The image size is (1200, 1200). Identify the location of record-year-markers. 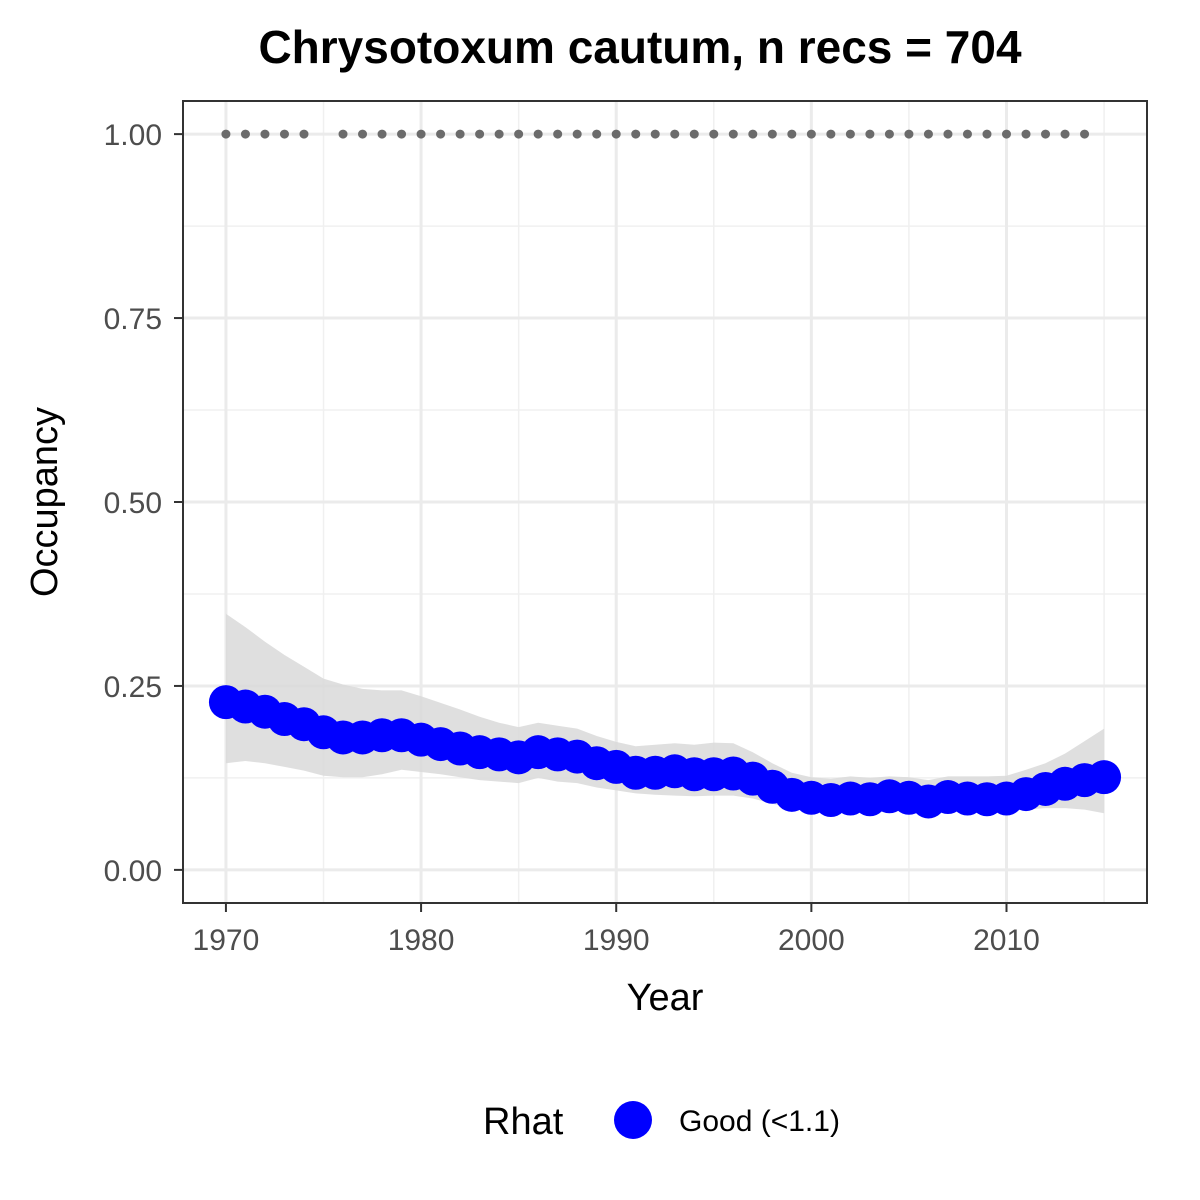
(655, 134).